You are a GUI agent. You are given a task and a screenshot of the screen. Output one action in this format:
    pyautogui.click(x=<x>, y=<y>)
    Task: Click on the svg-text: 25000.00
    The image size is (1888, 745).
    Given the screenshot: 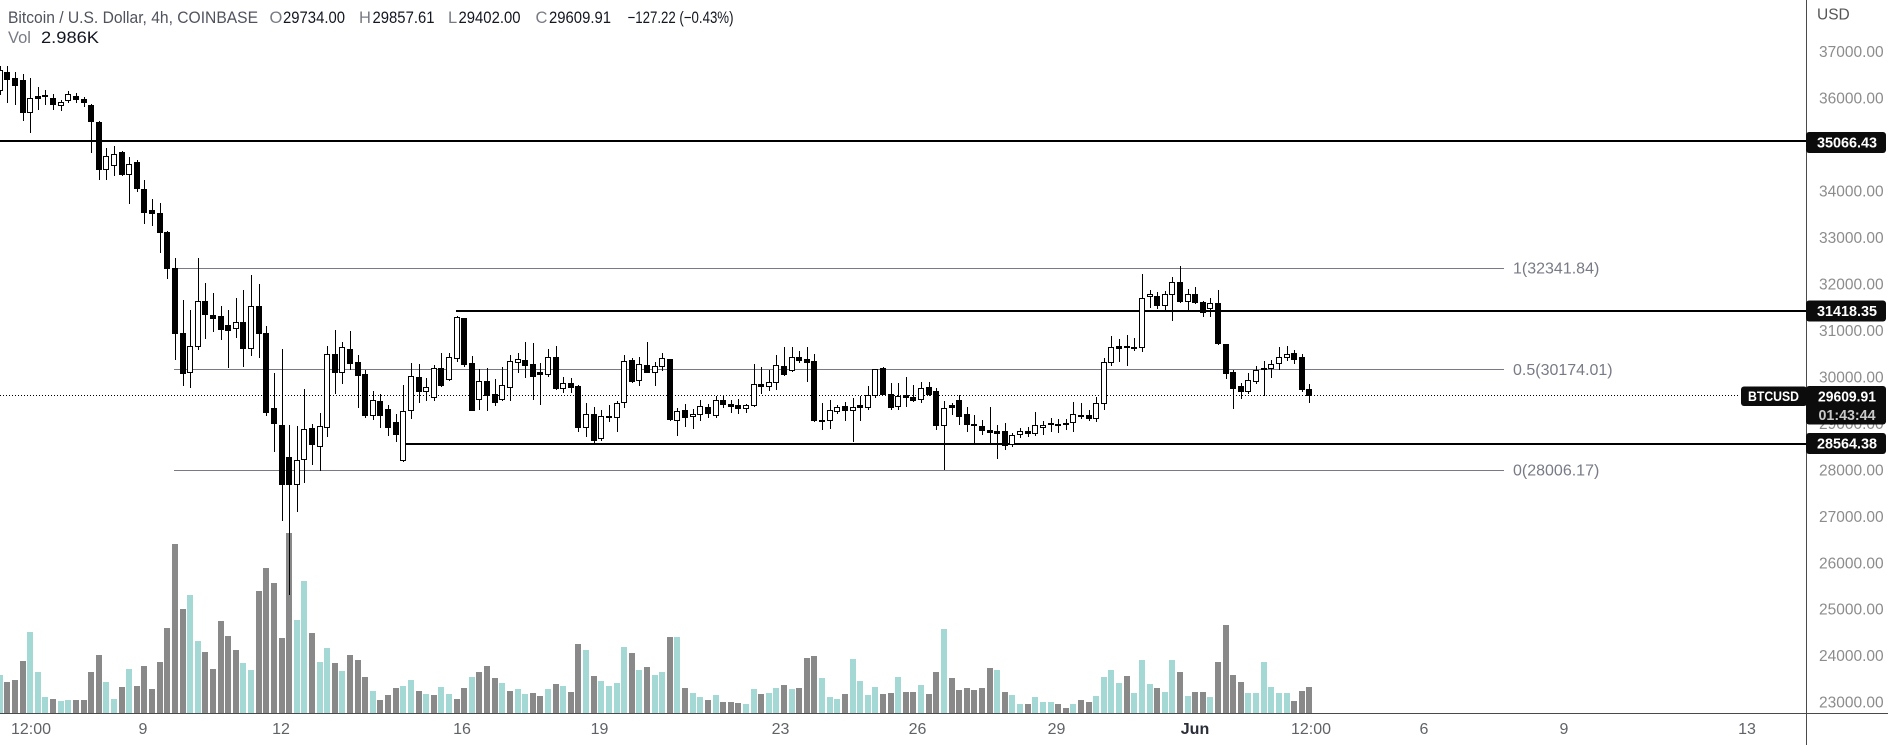 What is the action you would take?
    pyautogui.click(x=1851, y=610)
    